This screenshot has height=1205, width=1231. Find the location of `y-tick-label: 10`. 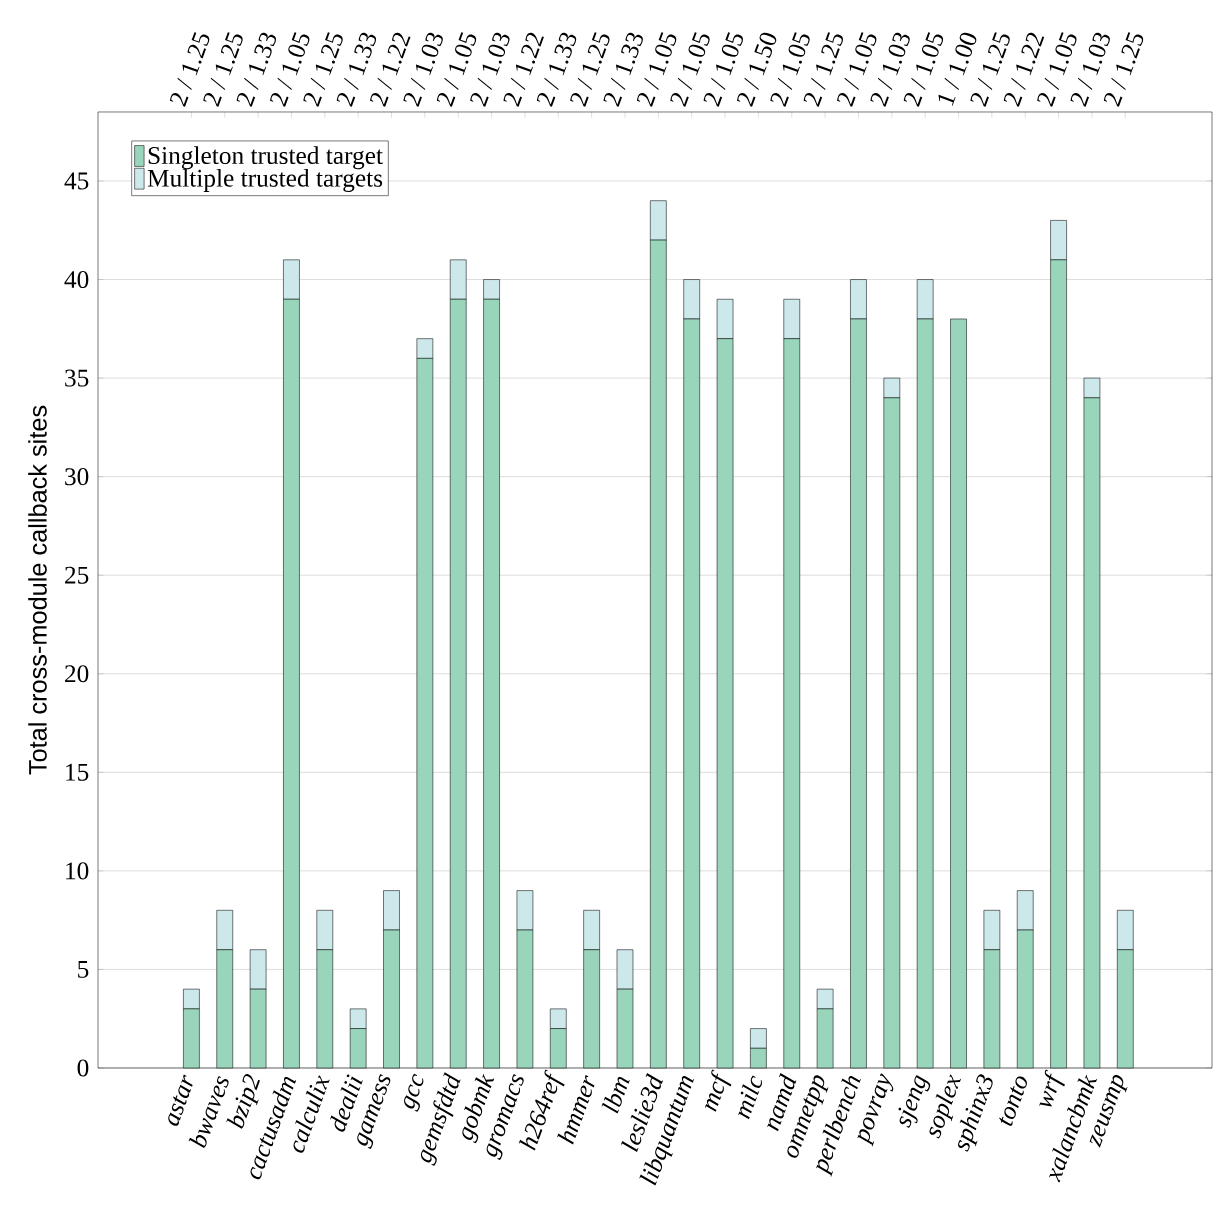

y-tick-label: 10 is located at coordinates (77, 871).